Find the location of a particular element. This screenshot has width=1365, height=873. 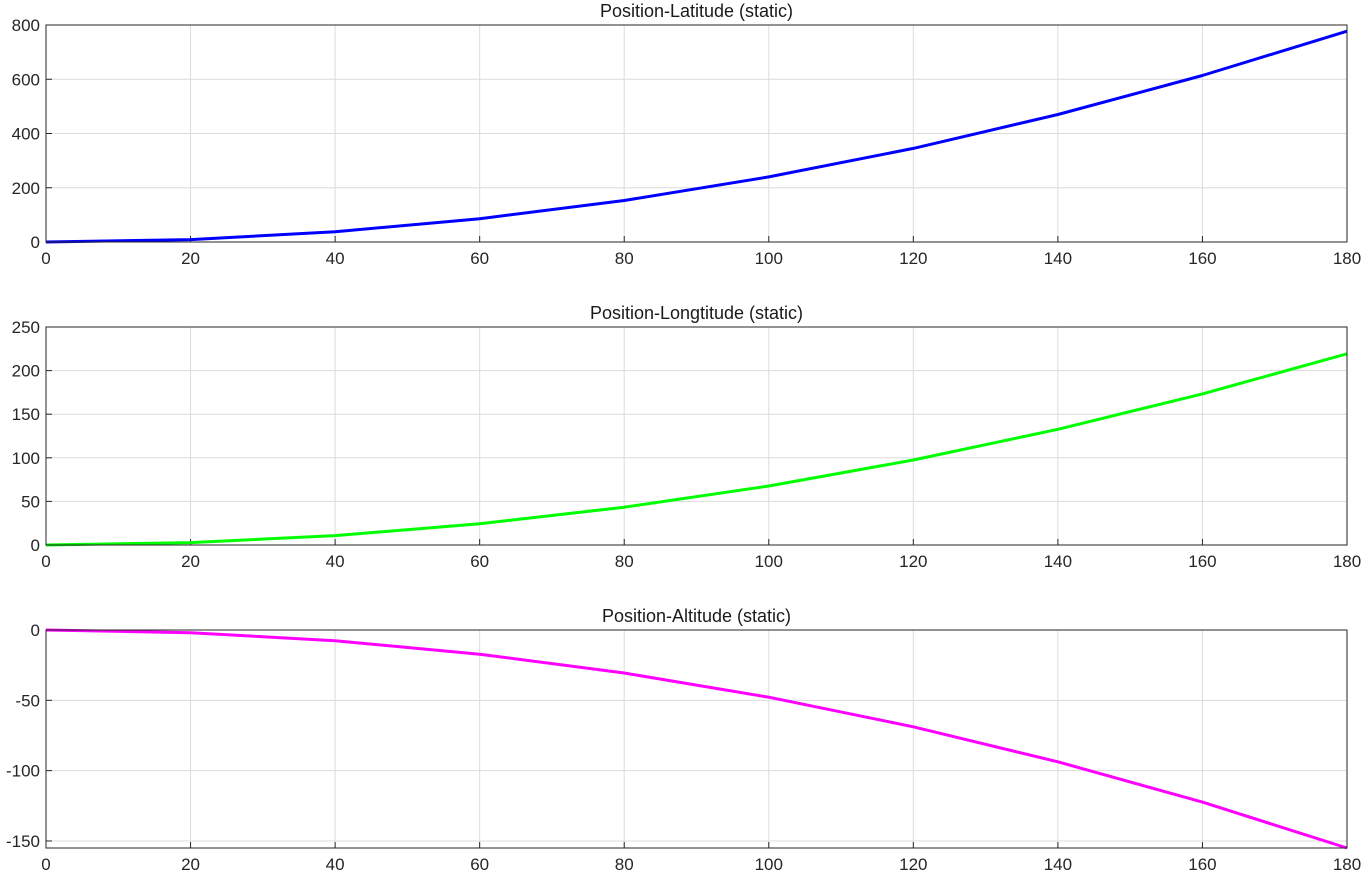

y-tick-label: 50 is located at coordinates (30, 501).